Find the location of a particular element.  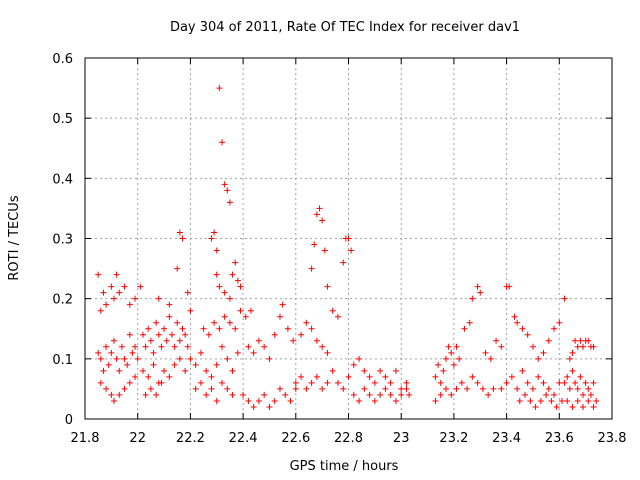

x-tick-label: 22.8 is located at coordinates (348, 438).